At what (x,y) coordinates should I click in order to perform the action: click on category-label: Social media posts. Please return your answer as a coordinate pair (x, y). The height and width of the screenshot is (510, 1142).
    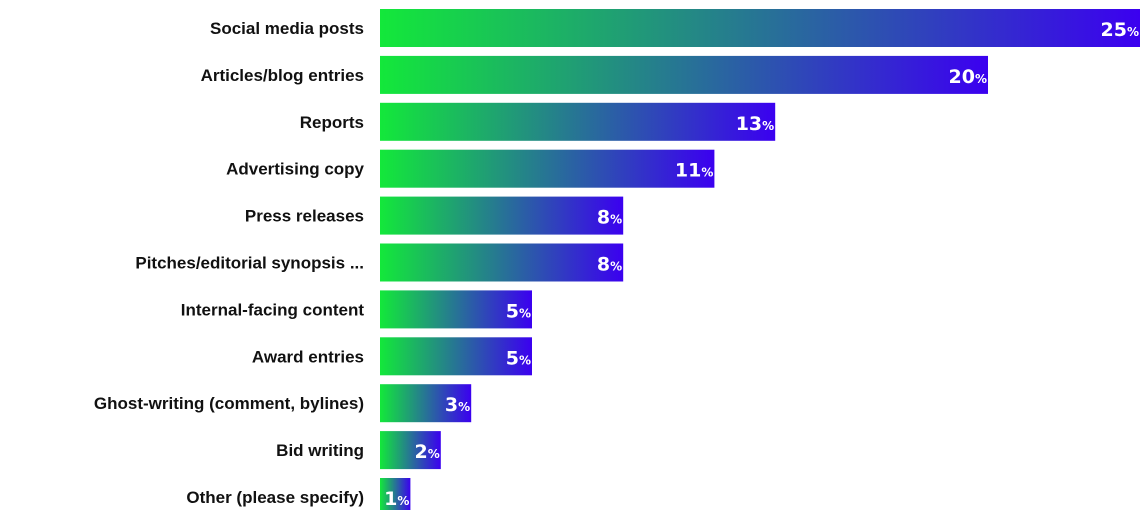
    Looking at the image, I should click on (287, 28).